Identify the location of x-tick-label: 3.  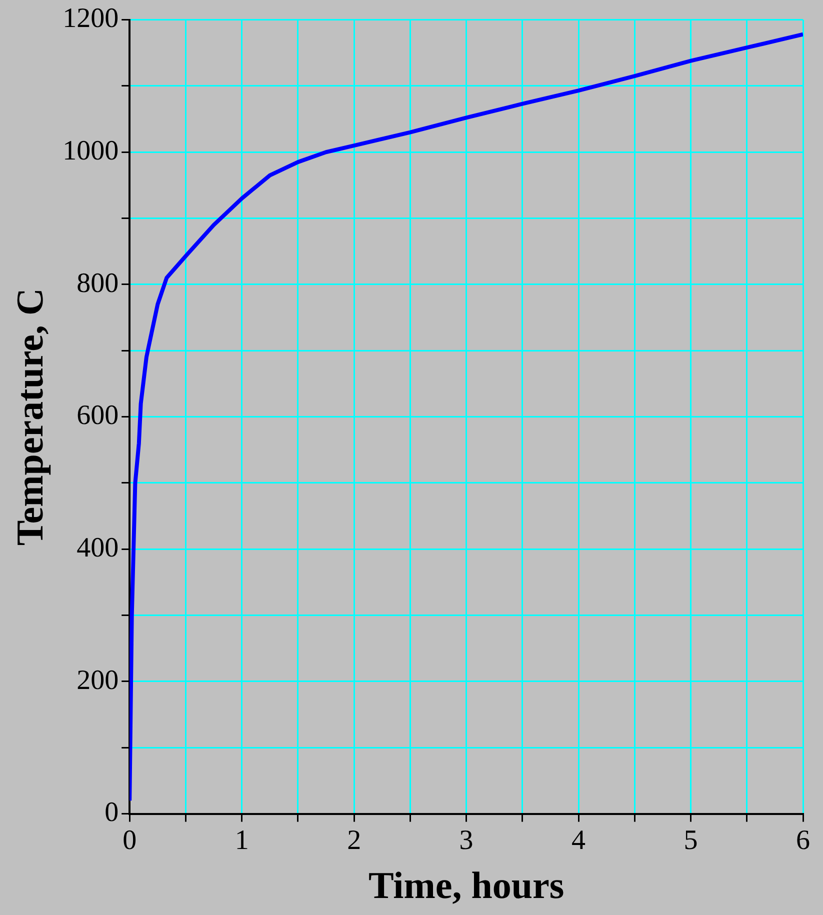
(466, 840).